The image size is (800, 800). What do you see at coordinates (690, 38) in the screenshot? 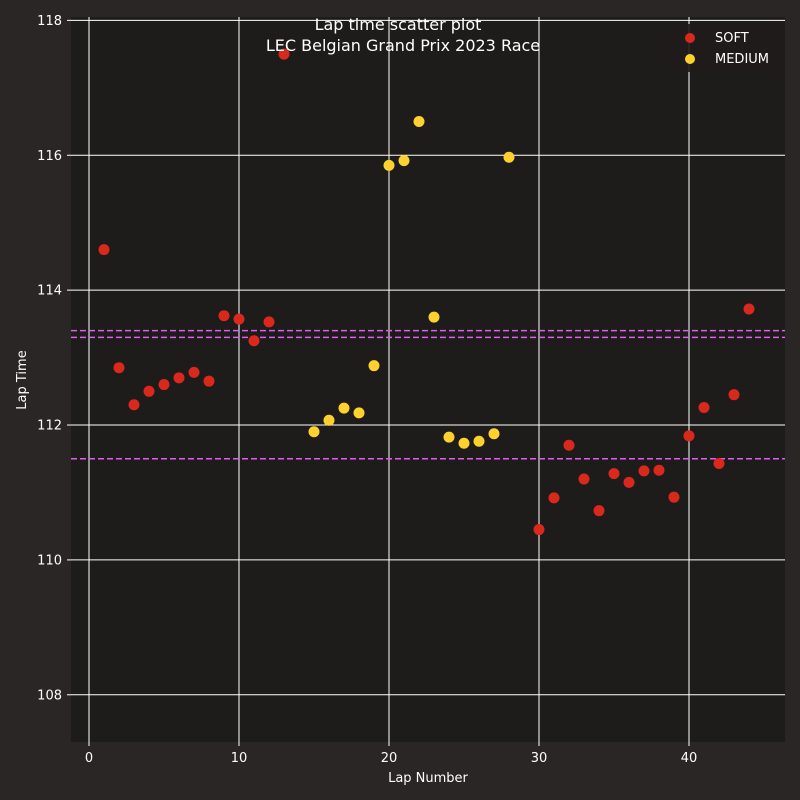
I see `legend-marker-soft` at bounding box center [690, 38].